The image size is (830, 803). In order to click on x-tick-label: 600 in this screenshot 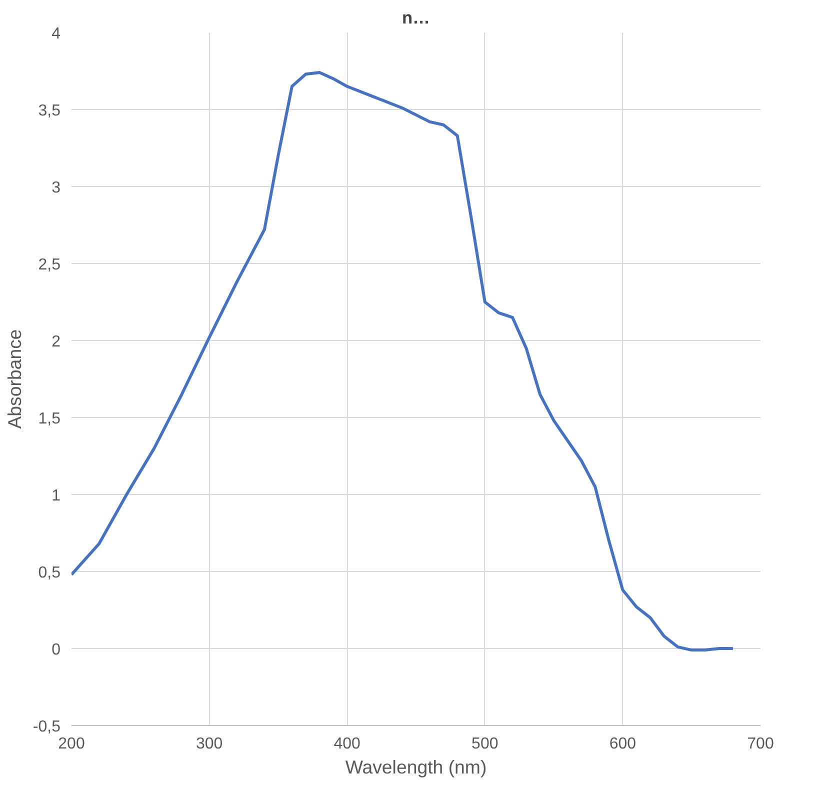, I will do `click(622, 744)`.